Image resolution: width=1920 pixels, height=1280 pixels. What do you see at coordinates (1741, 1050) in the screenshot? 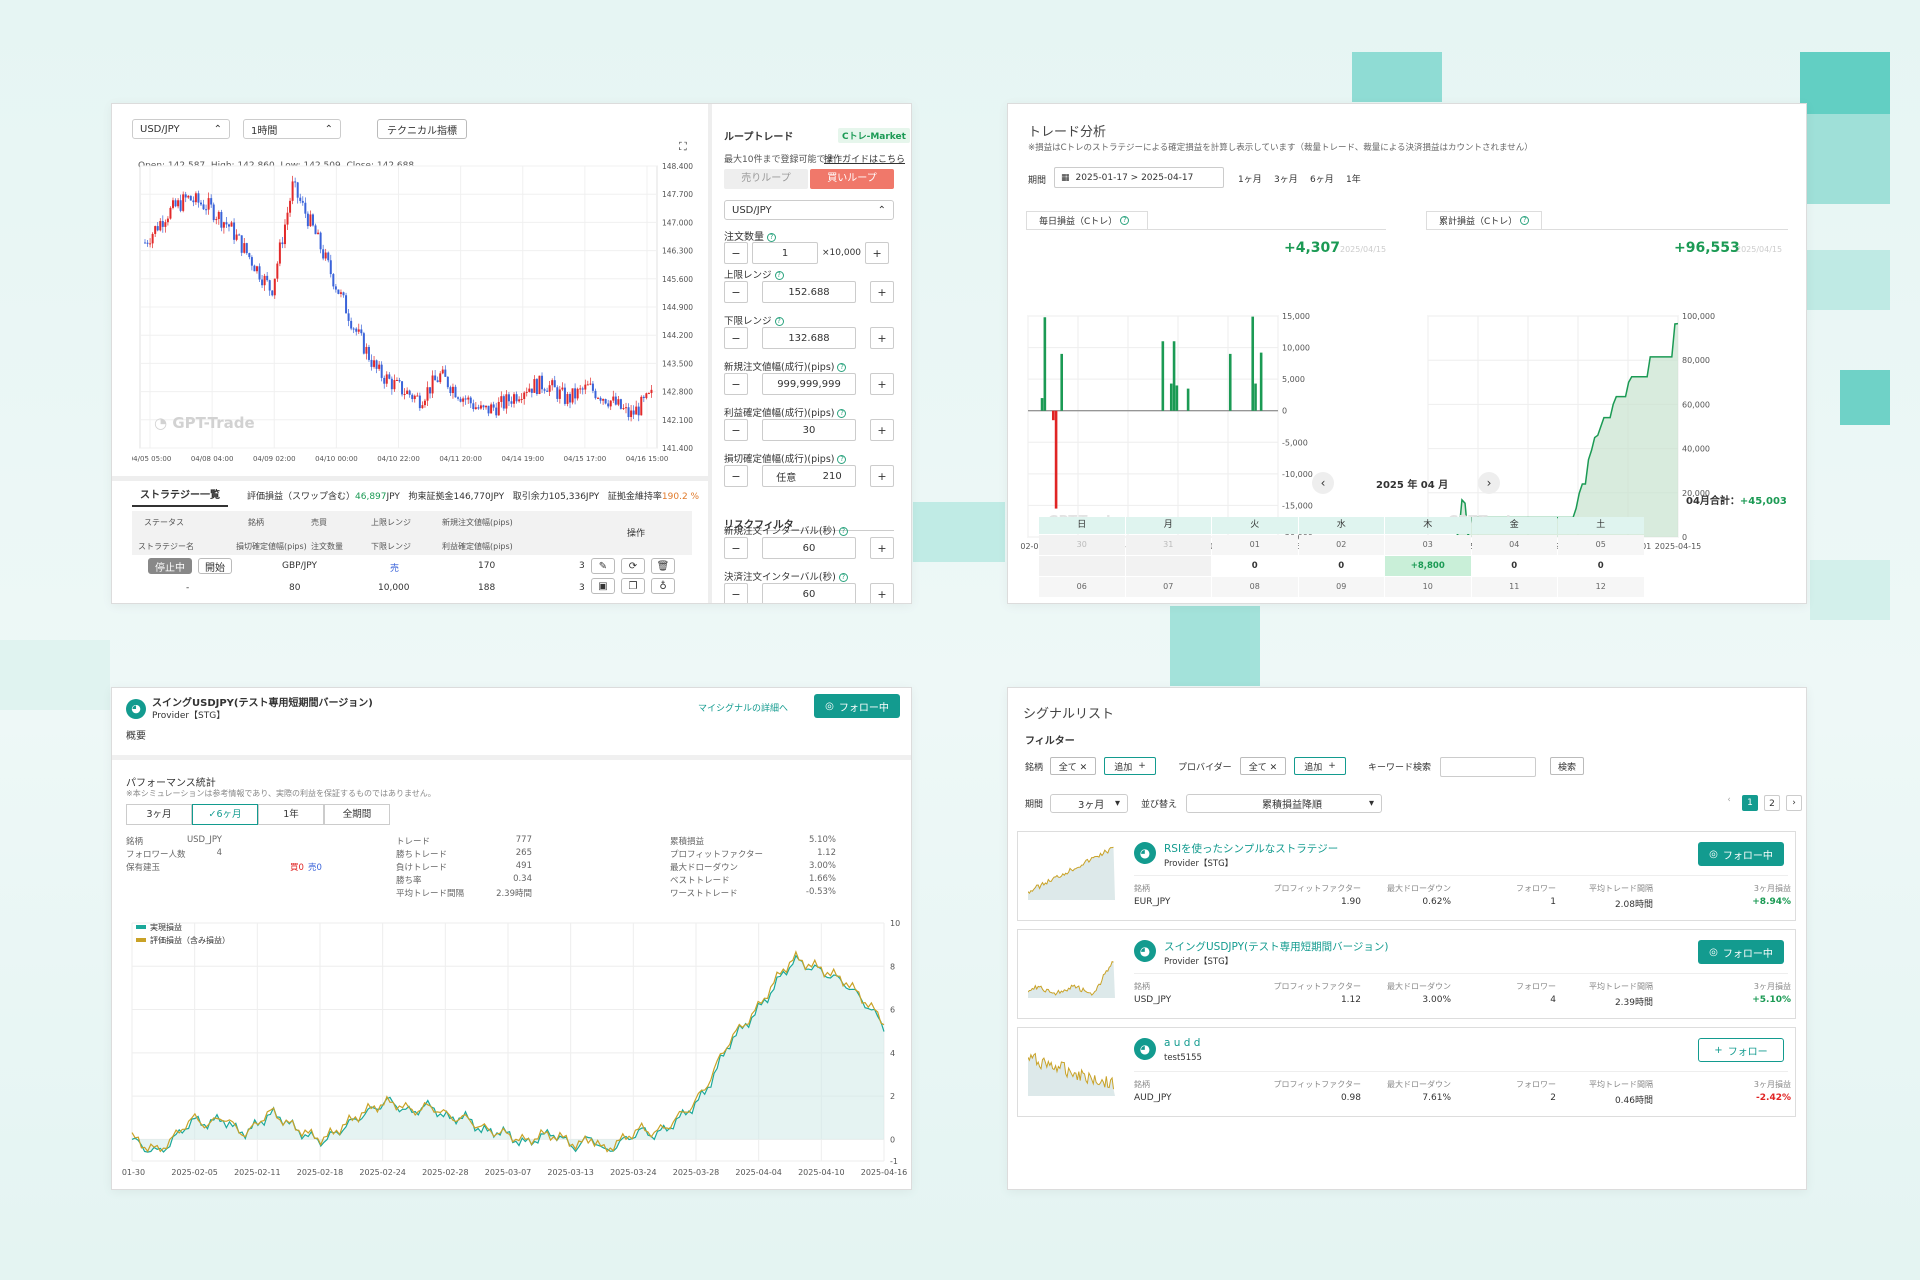
I see `follow-button: + フォロー` at bounding box center [1741, 1050].